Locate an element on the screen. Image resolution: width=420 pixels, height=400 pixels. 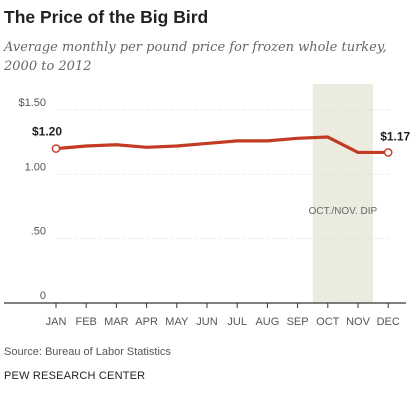
start-point-marker is located at coordinates (56, 148).